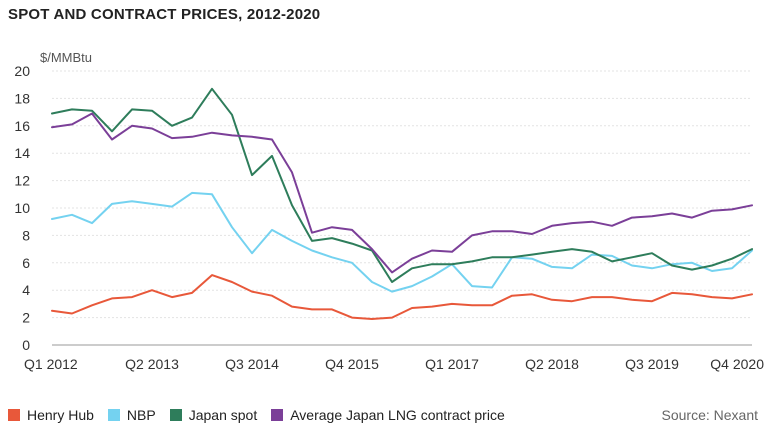 The width and height of the screenshot is (770, 430). Describe the element at coordinates (22, 71) in the screenshot. I see `y-tick-label-20: 20` at that location.